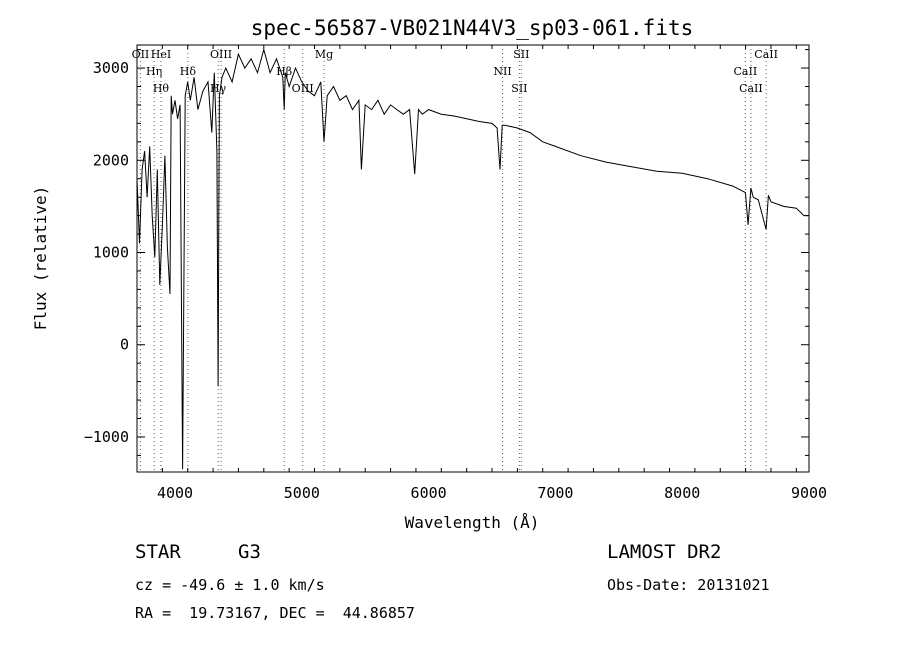  I want to click on spectral-line-label: Hδ, so click(188, 71).